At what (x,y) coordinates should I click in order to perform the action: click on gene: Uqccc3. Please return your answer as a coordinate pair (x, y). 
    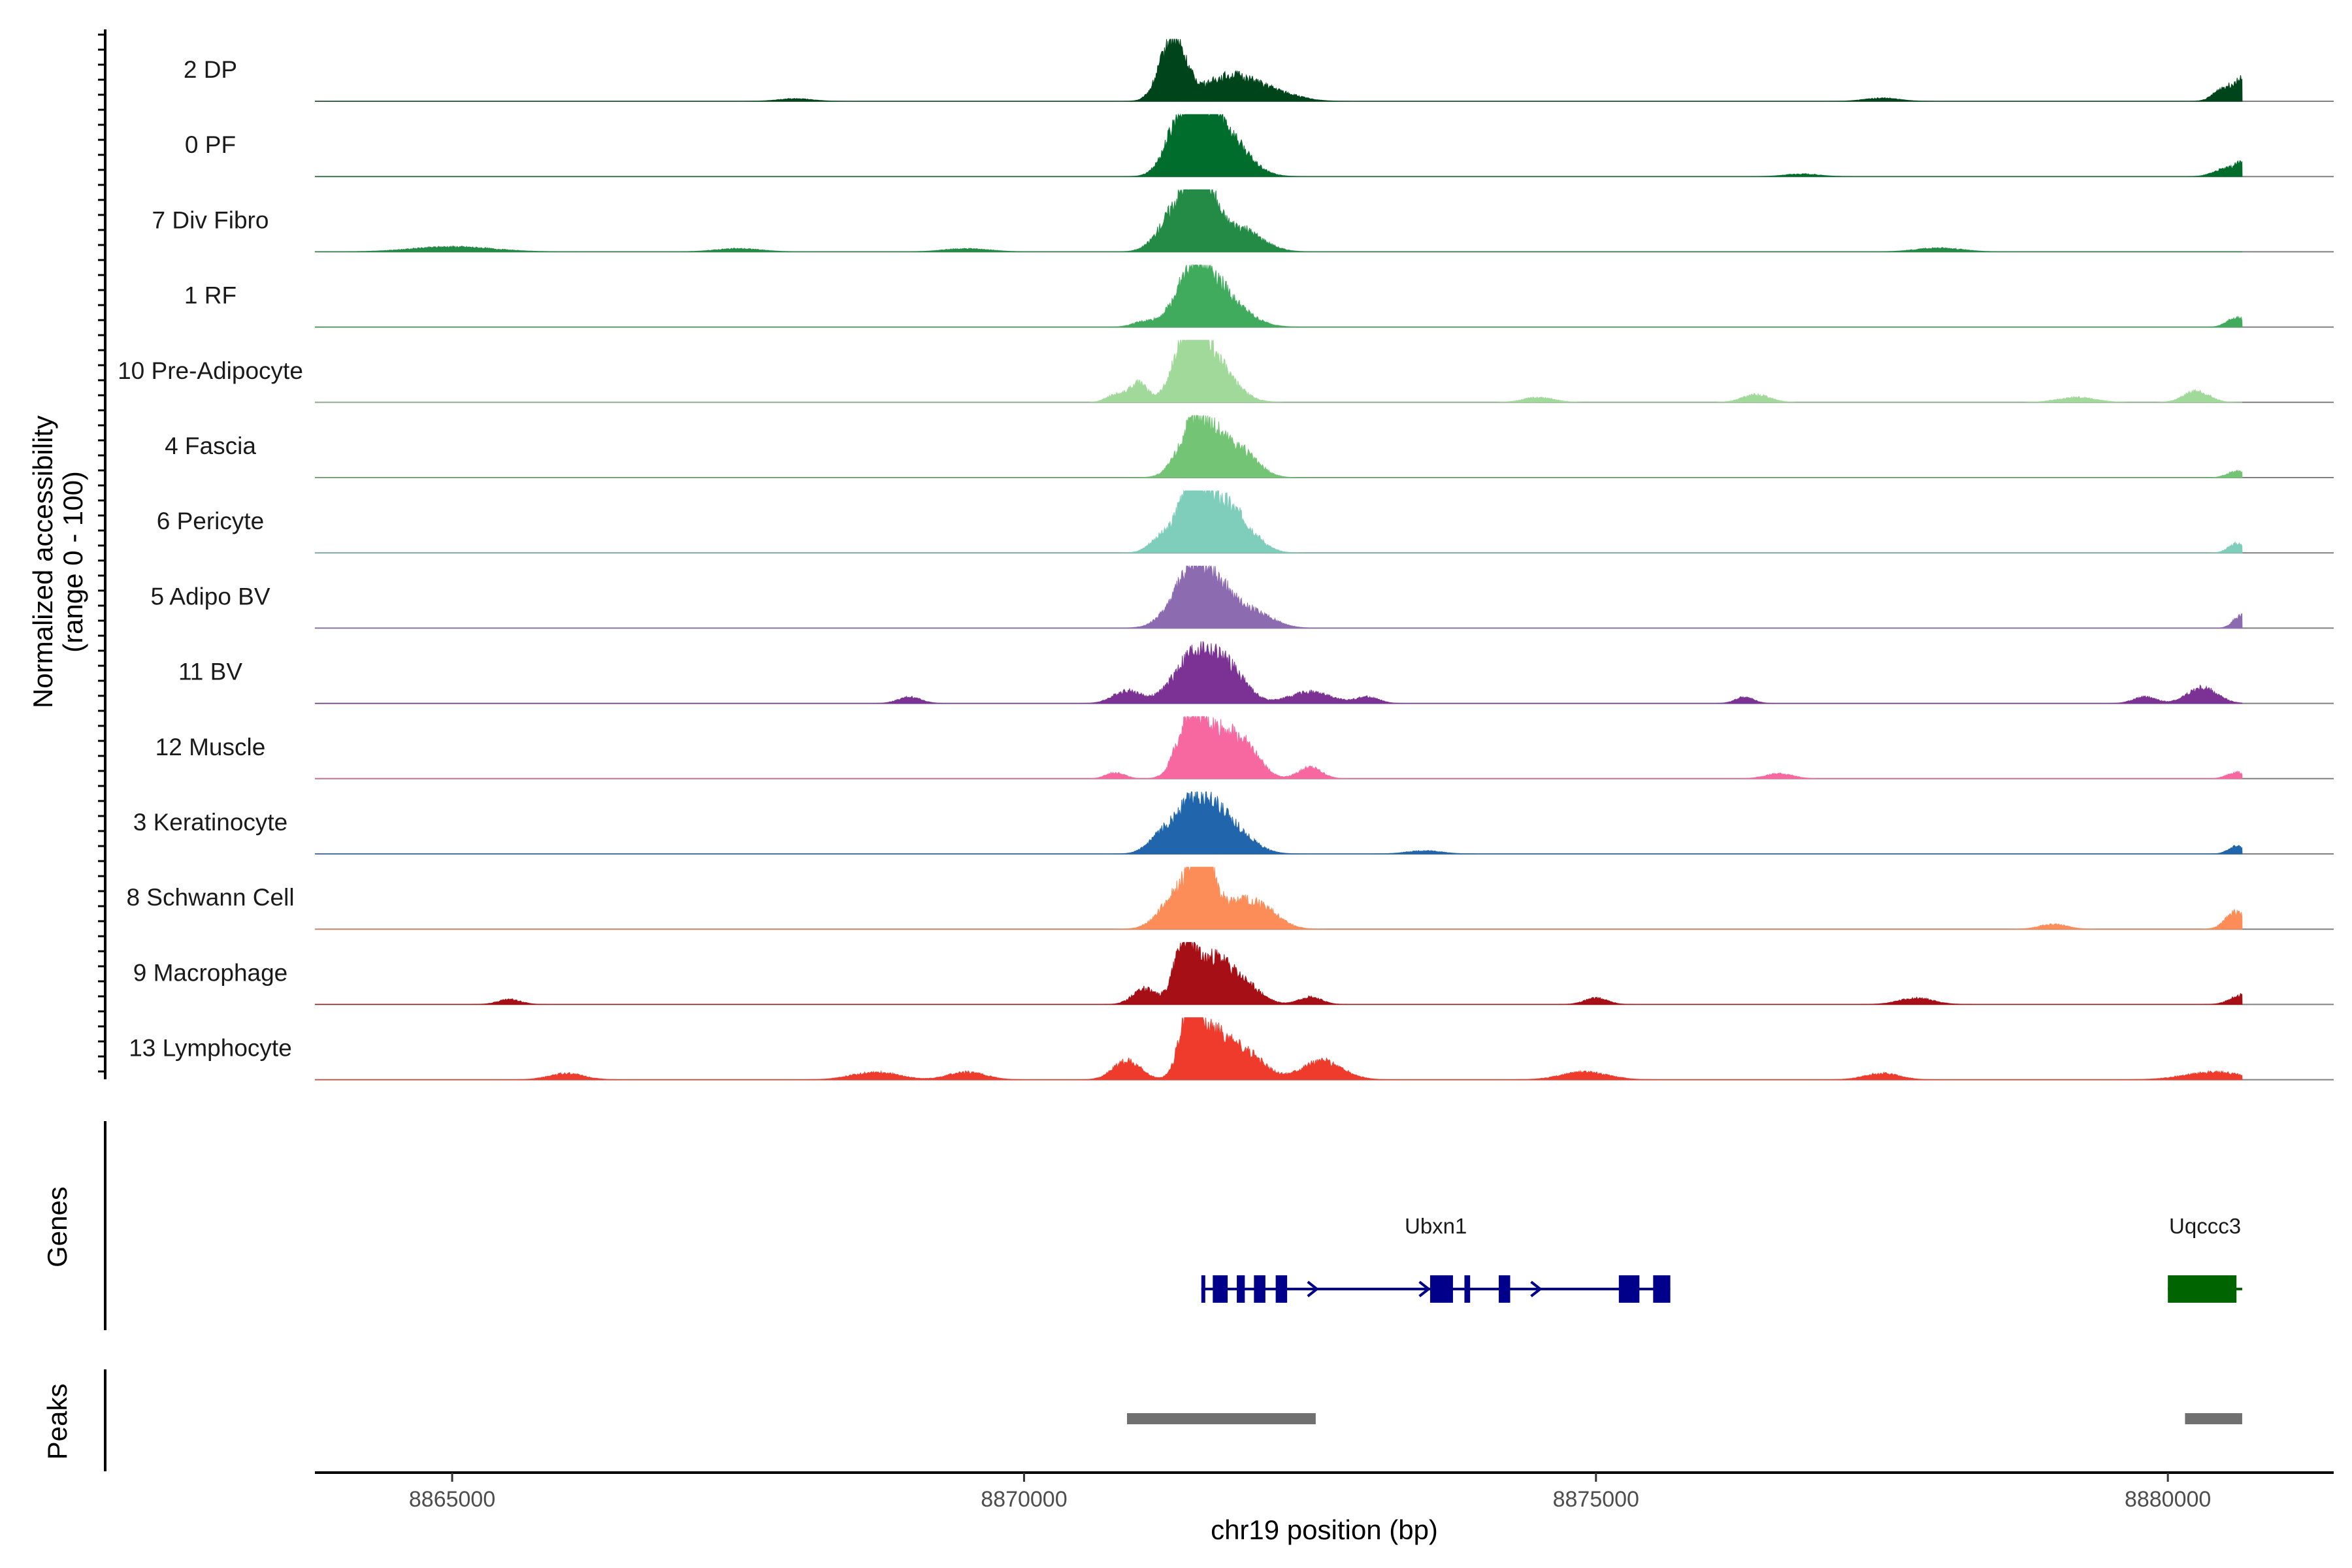
    Looking at the image, I should click on (2205, 1258).